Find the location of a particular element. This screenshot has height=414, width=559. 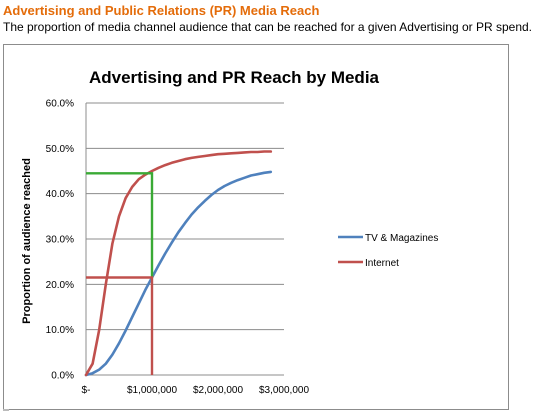

y-tick-label-5: 50.0% is located at coordinates (60, 149).